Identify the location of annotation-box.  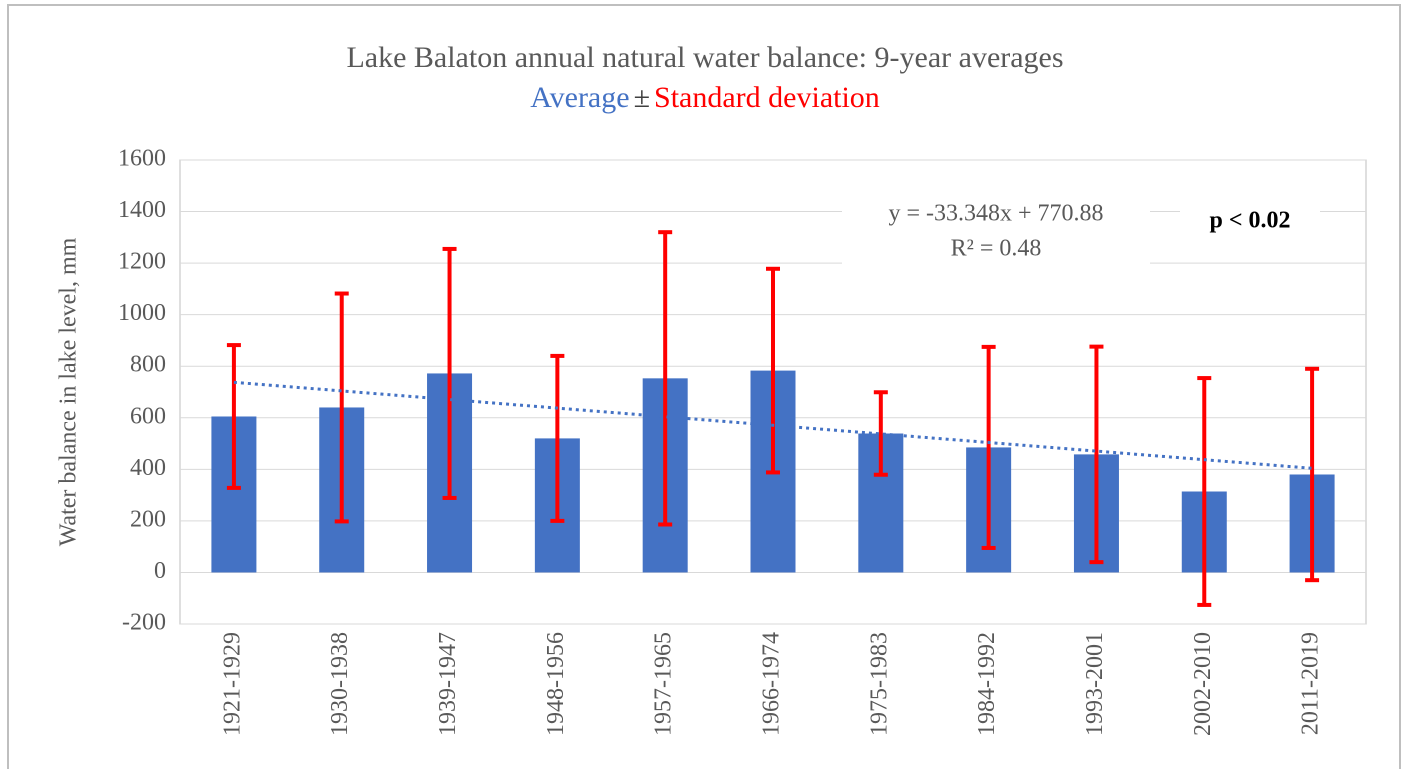
(1250, 222).